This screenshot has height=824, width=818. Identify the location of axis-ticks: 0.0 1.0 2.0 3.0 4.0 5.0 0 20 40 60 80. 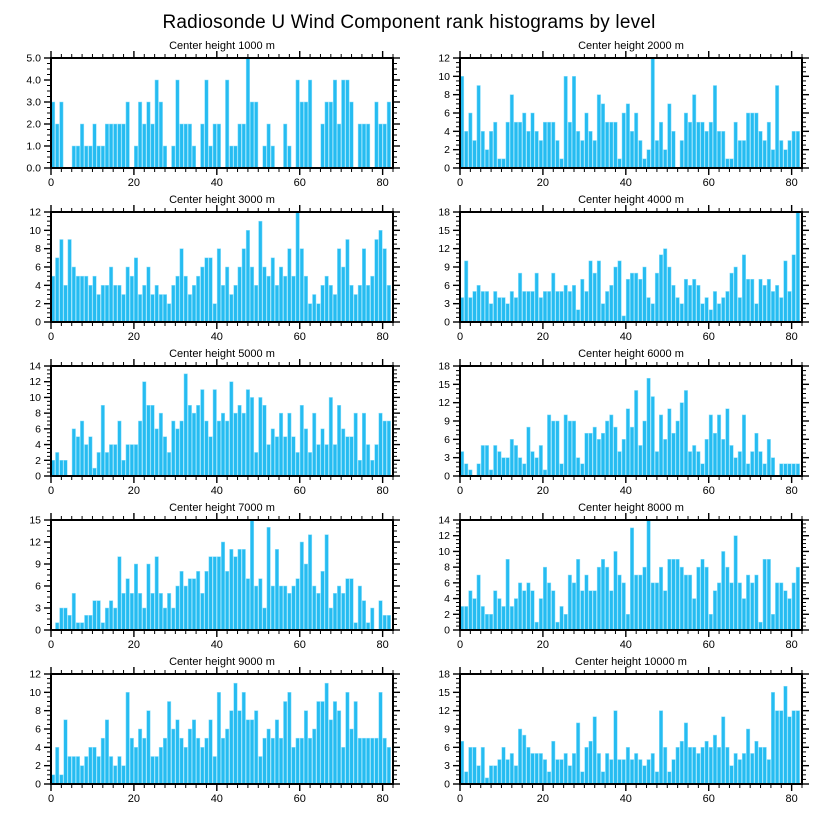
(213, 120).